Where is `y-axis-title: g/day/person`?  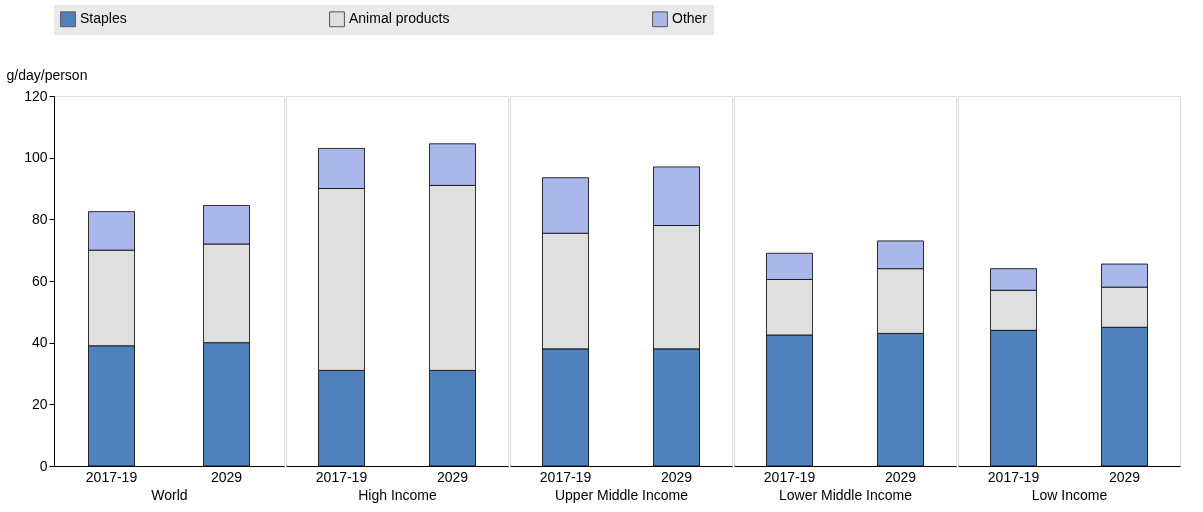 y-axis-title: g/day/person is located at coordinates (47, 74).